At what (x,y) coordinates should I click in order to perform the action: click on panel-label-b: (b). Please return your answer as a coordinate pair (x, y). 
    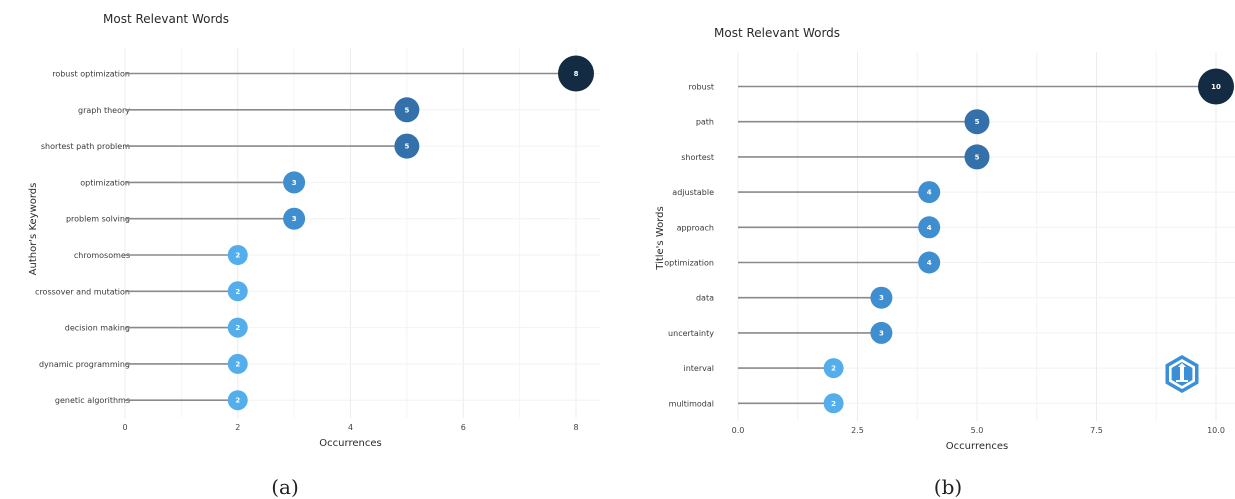
    Looking at the image, I should click on (948, 487).